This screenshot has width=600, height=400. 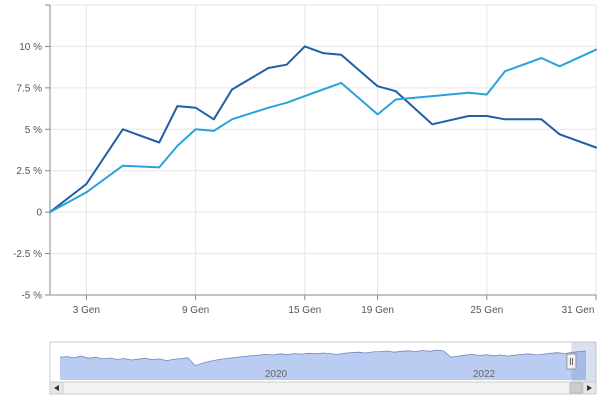 I want to click on navigator-handle-grip, so click(x=571, y=361).